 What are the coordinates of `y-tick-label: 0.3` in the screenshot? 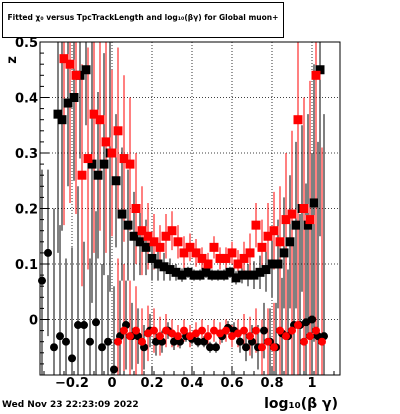 It's located at (26, 154).